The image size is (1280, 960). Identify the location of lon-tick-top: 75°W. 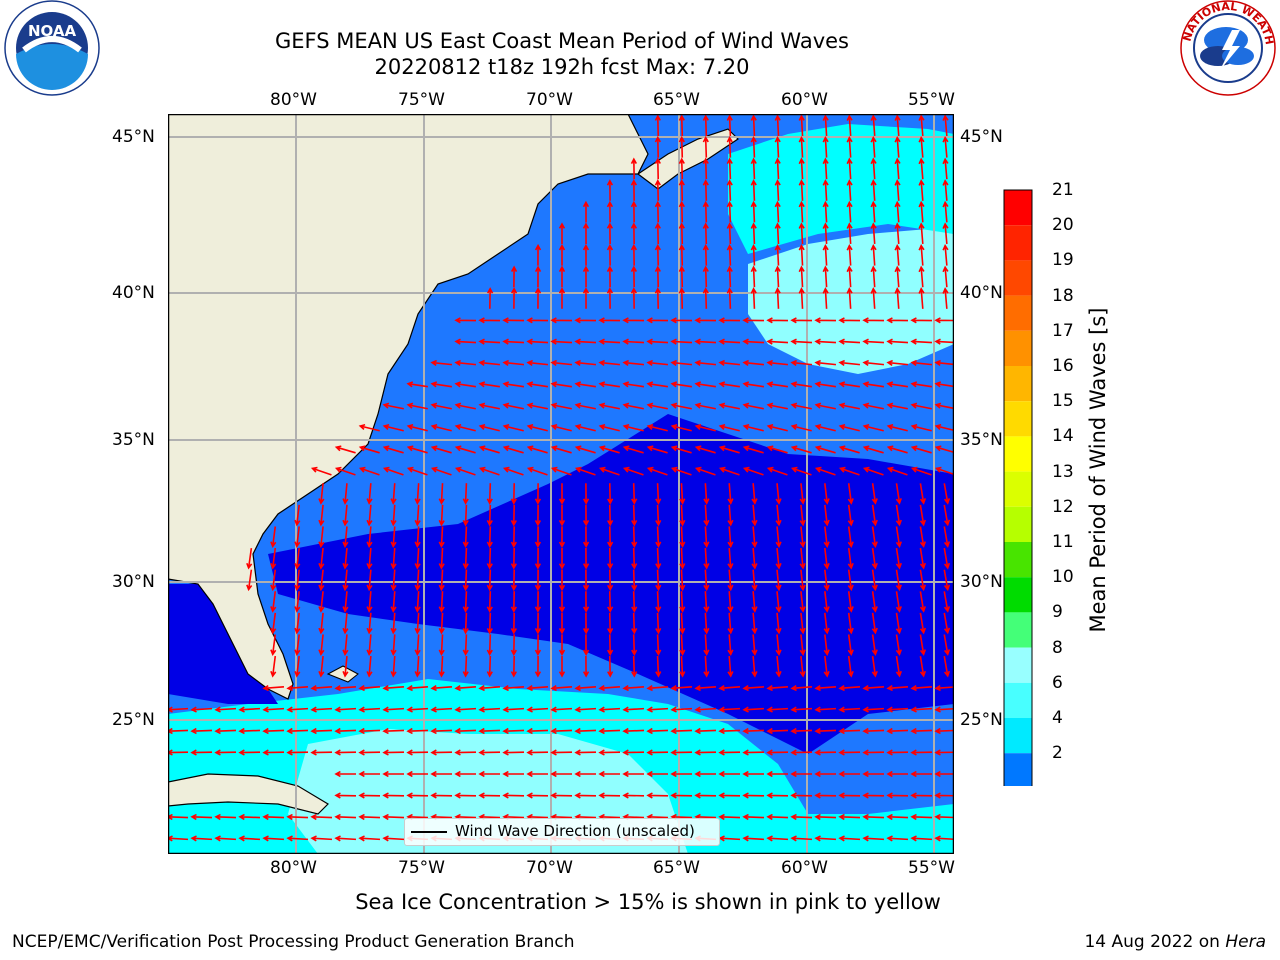
(421, 100).